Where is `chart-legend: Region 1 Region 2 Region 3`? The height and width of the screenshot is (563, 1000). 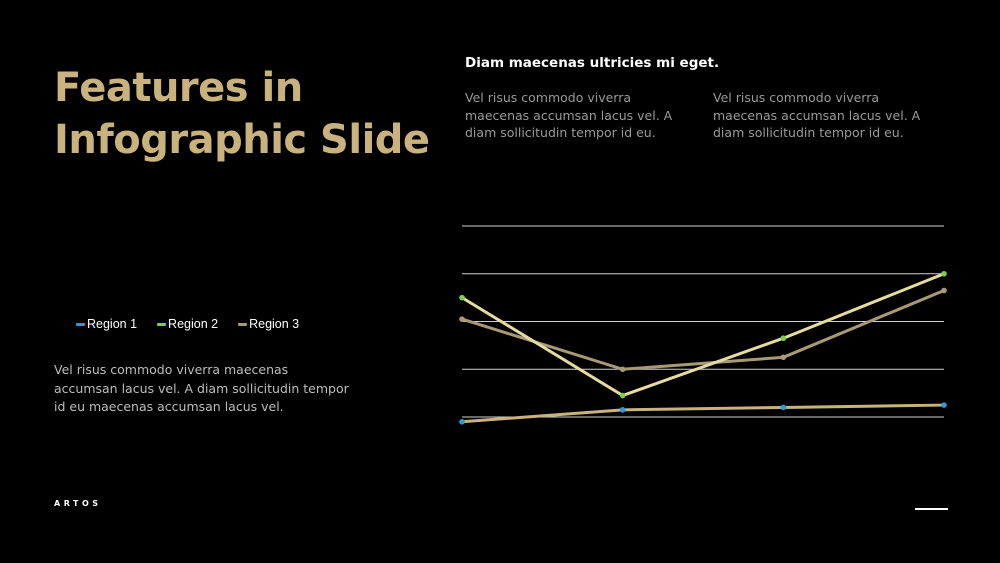
chart-legend: Region 1 Region 2 Region 3 is located at coordinates (187, 324).